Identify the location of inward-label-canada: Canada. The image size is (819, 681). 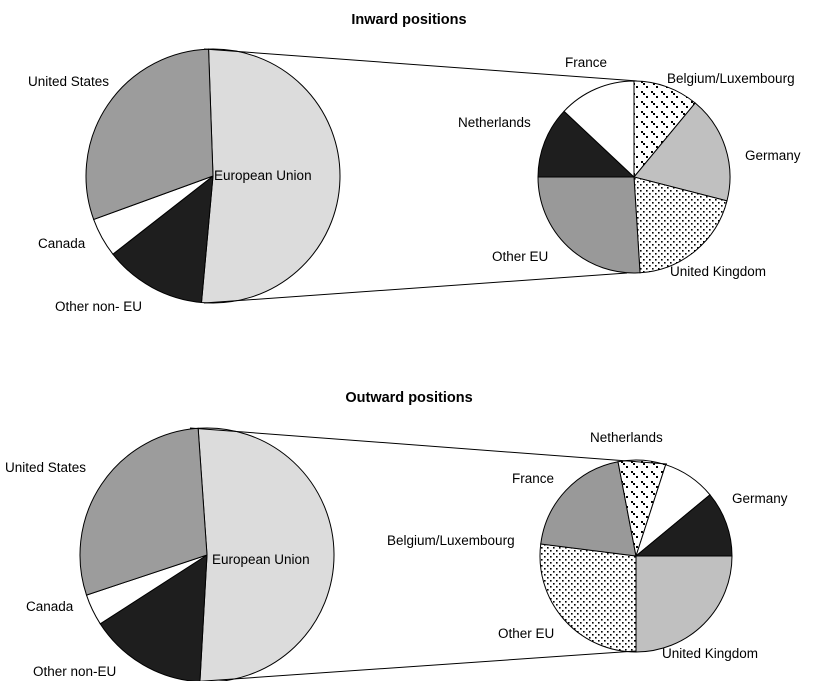
(62, 243).